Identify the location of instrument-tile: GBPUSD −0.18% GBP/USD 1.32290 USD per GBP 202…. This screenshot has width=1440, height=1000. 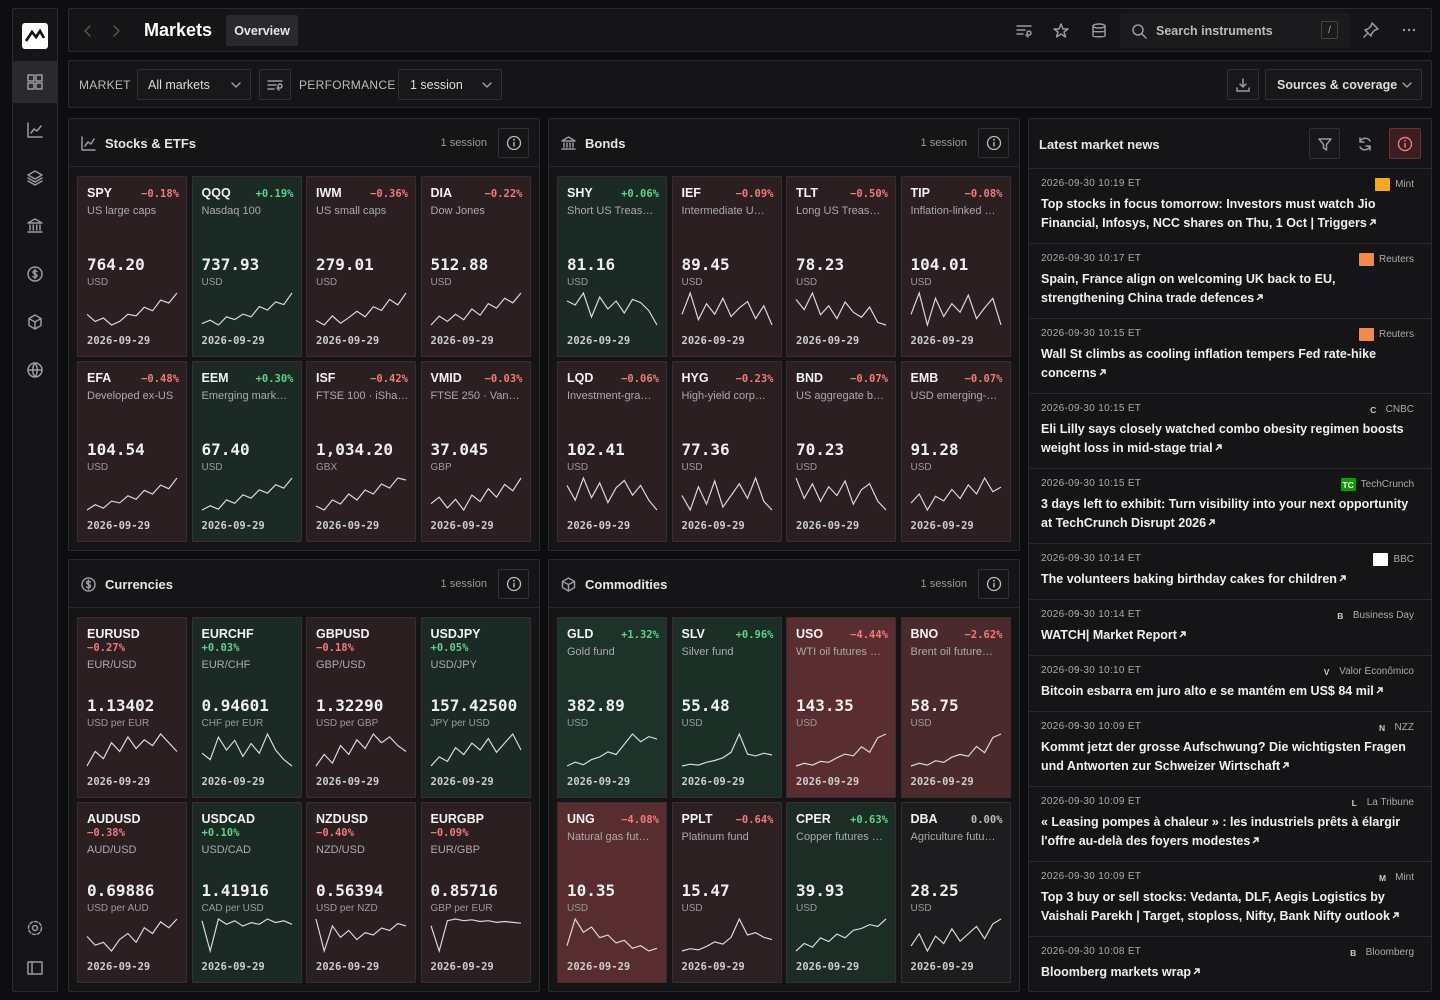
(361, 707).